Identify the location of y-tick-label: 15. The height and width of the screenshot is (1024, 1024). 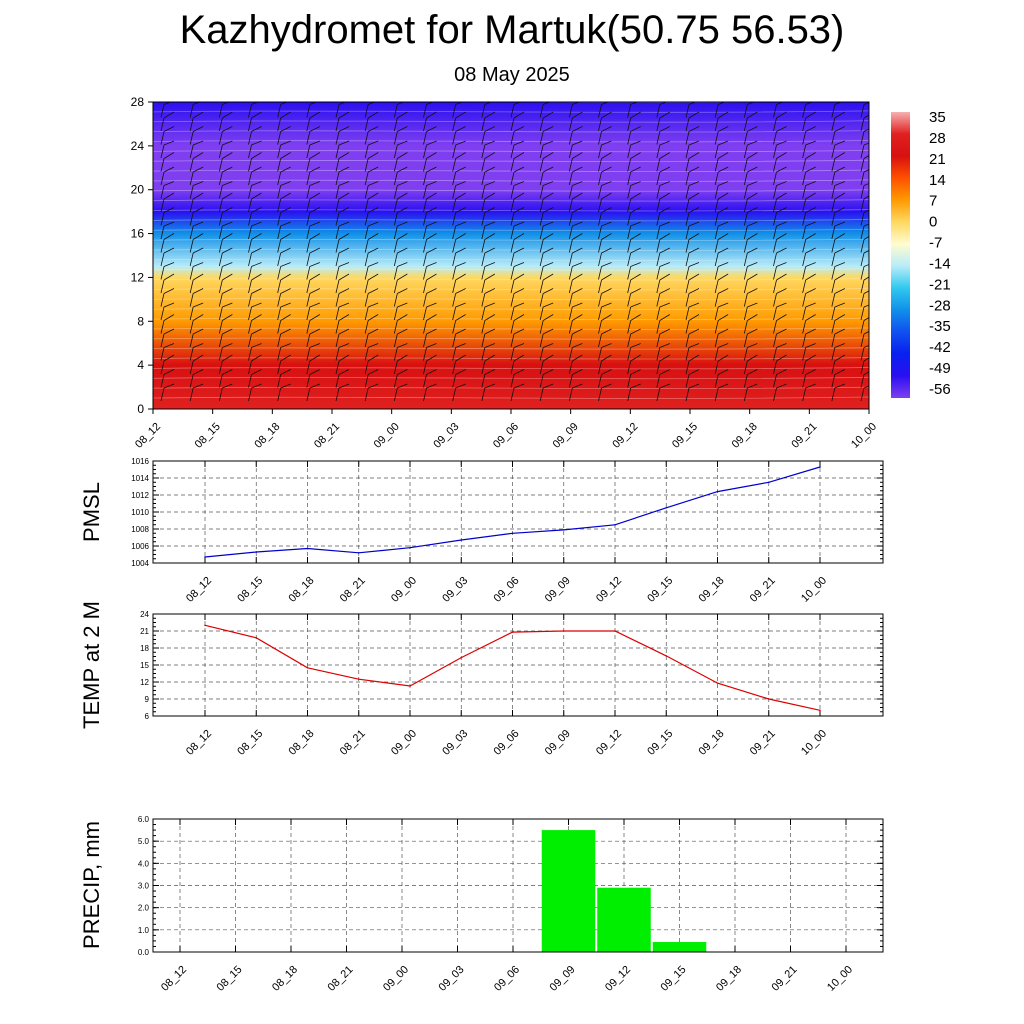
(144, 665).